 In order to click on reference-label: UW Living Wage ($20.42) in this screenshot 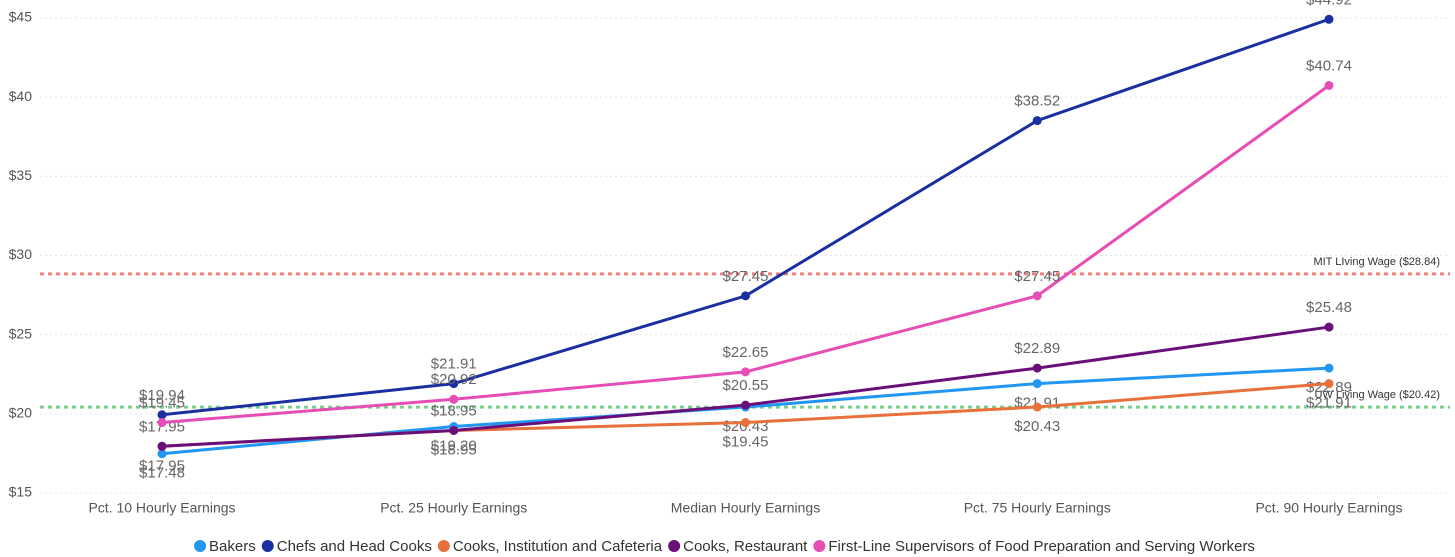, I will do `click(1377, 395)`.